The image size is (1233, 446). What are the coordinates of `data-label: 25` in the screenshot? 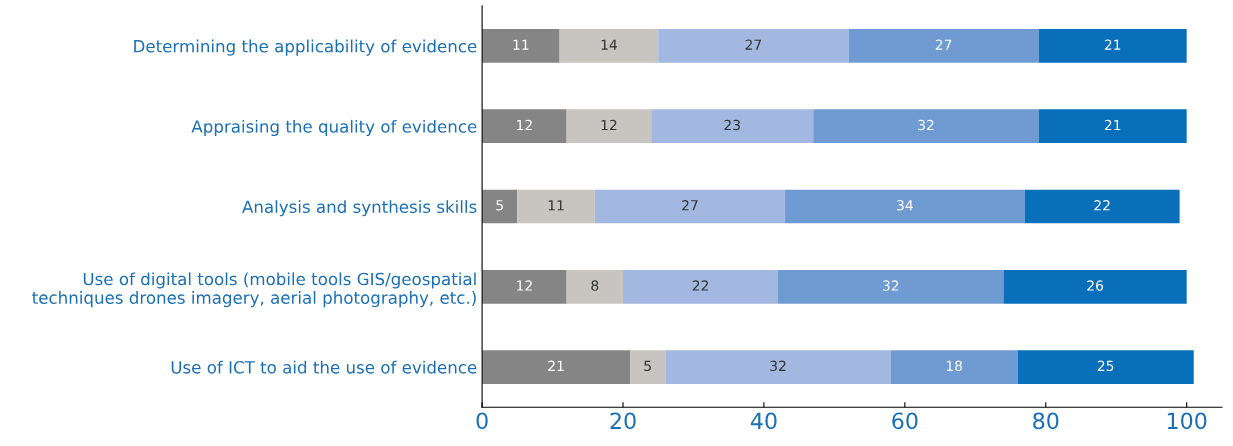 It's located at (1105, 366).